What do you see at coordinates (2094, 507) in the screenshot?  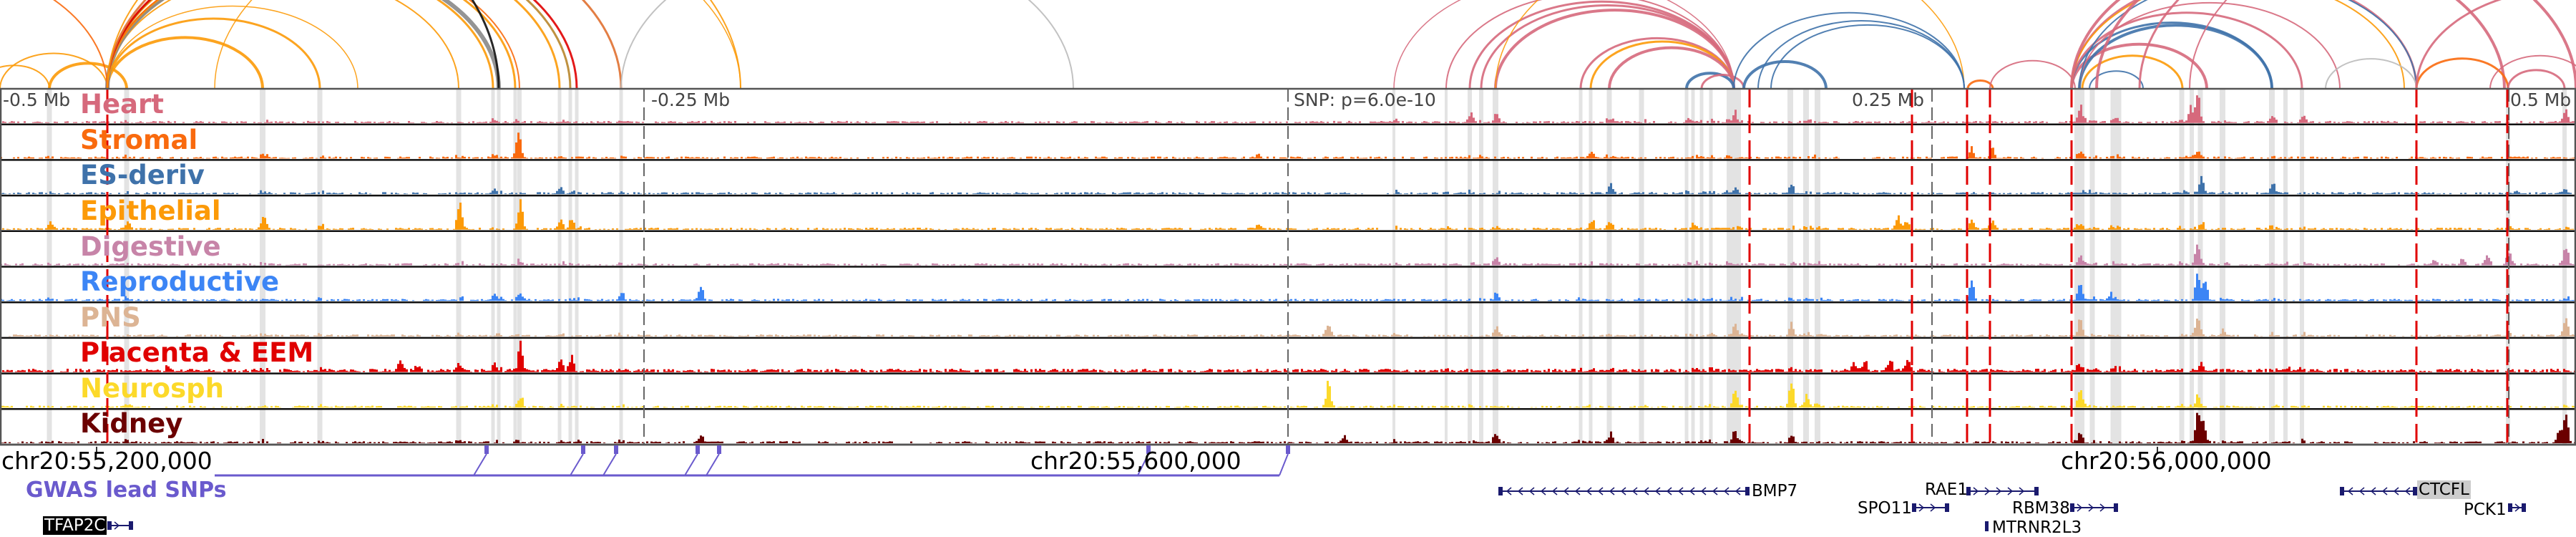 I see `gene-model-rbm38` at bounding box center [2094, 507].